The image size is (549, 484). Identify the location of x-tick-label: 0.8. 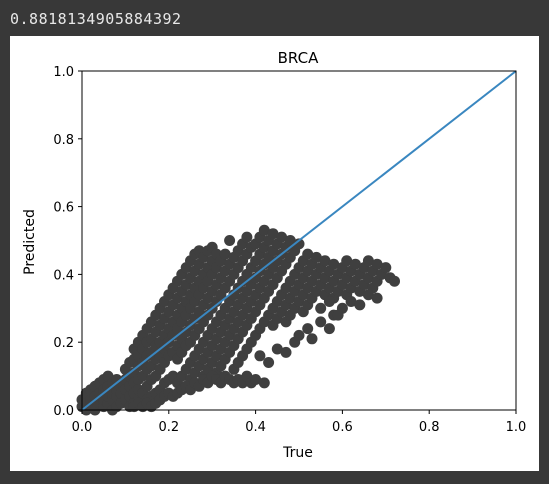
(429, 427).